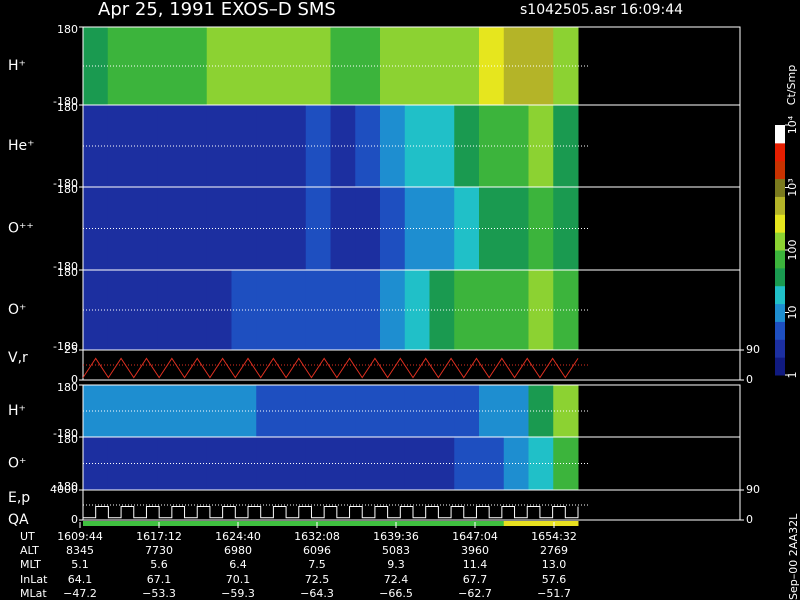 The height and width of the screenshot is (600, 800). What do you see at coordinates (317, 579) in the screenshot?
I see `cell: 72.5` at bounding box center [317, 579].